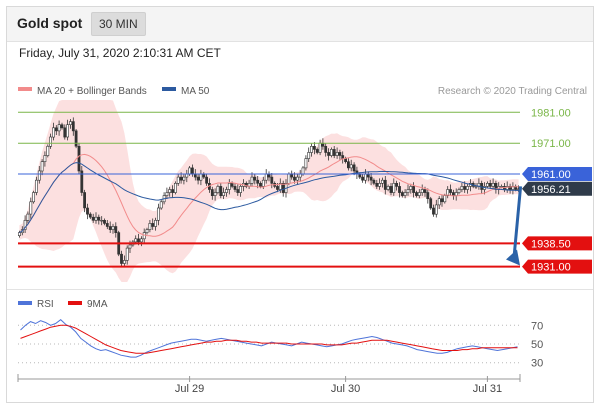  What do you see at coordinates (97, 304) in the screenshot?
I see `rsi-ma-legend-label: 9MA` at bounding box center [97, 304].